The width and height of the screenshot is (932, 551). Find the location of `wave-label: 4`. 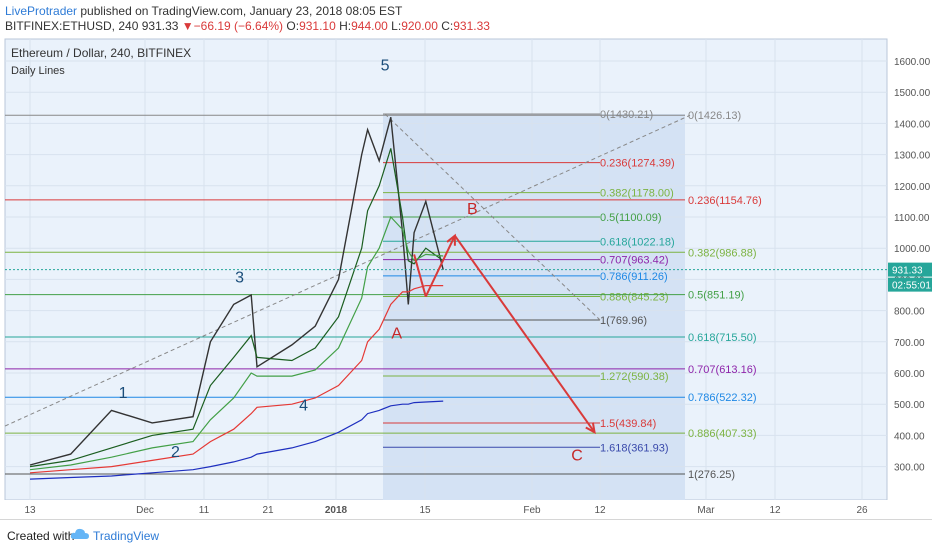

wave-label: 4 is located at coordinates (303, 405).